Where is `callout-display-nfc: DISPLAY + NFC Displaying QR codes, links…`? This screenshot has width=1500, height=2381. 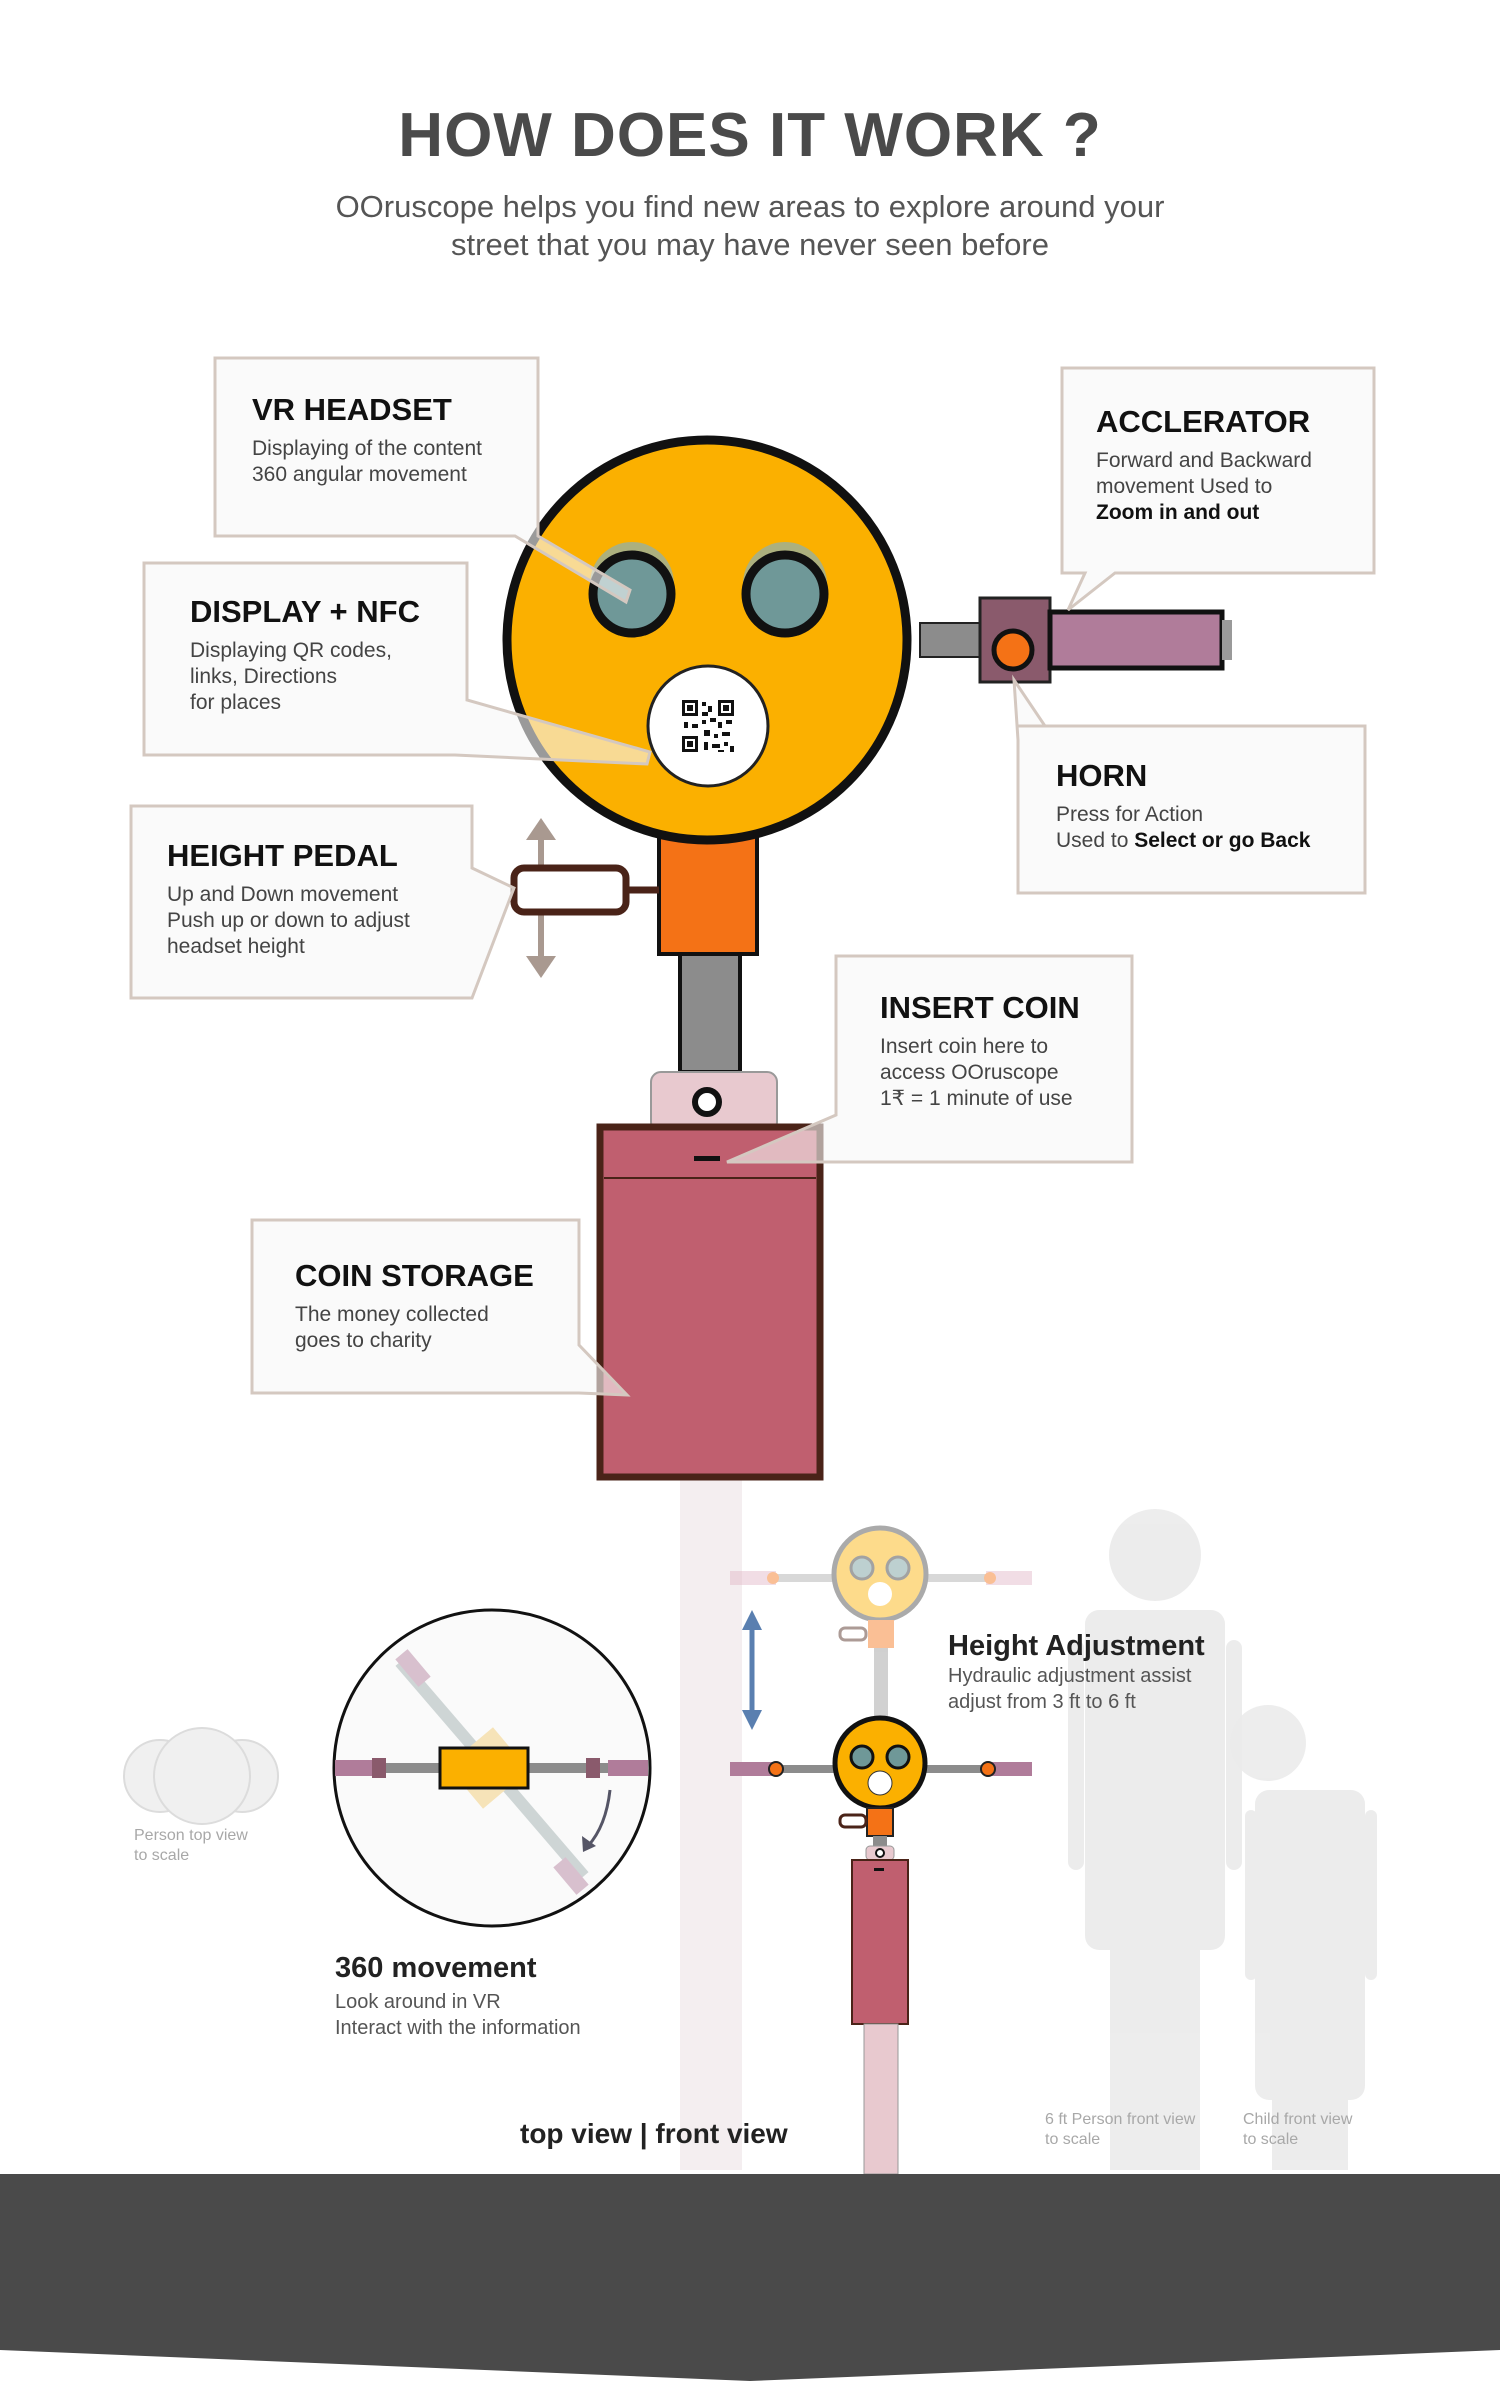 callout-display-nfc: DISPLAY + NFC Displaying QR codes, links… is located at coordinates (305, 654).